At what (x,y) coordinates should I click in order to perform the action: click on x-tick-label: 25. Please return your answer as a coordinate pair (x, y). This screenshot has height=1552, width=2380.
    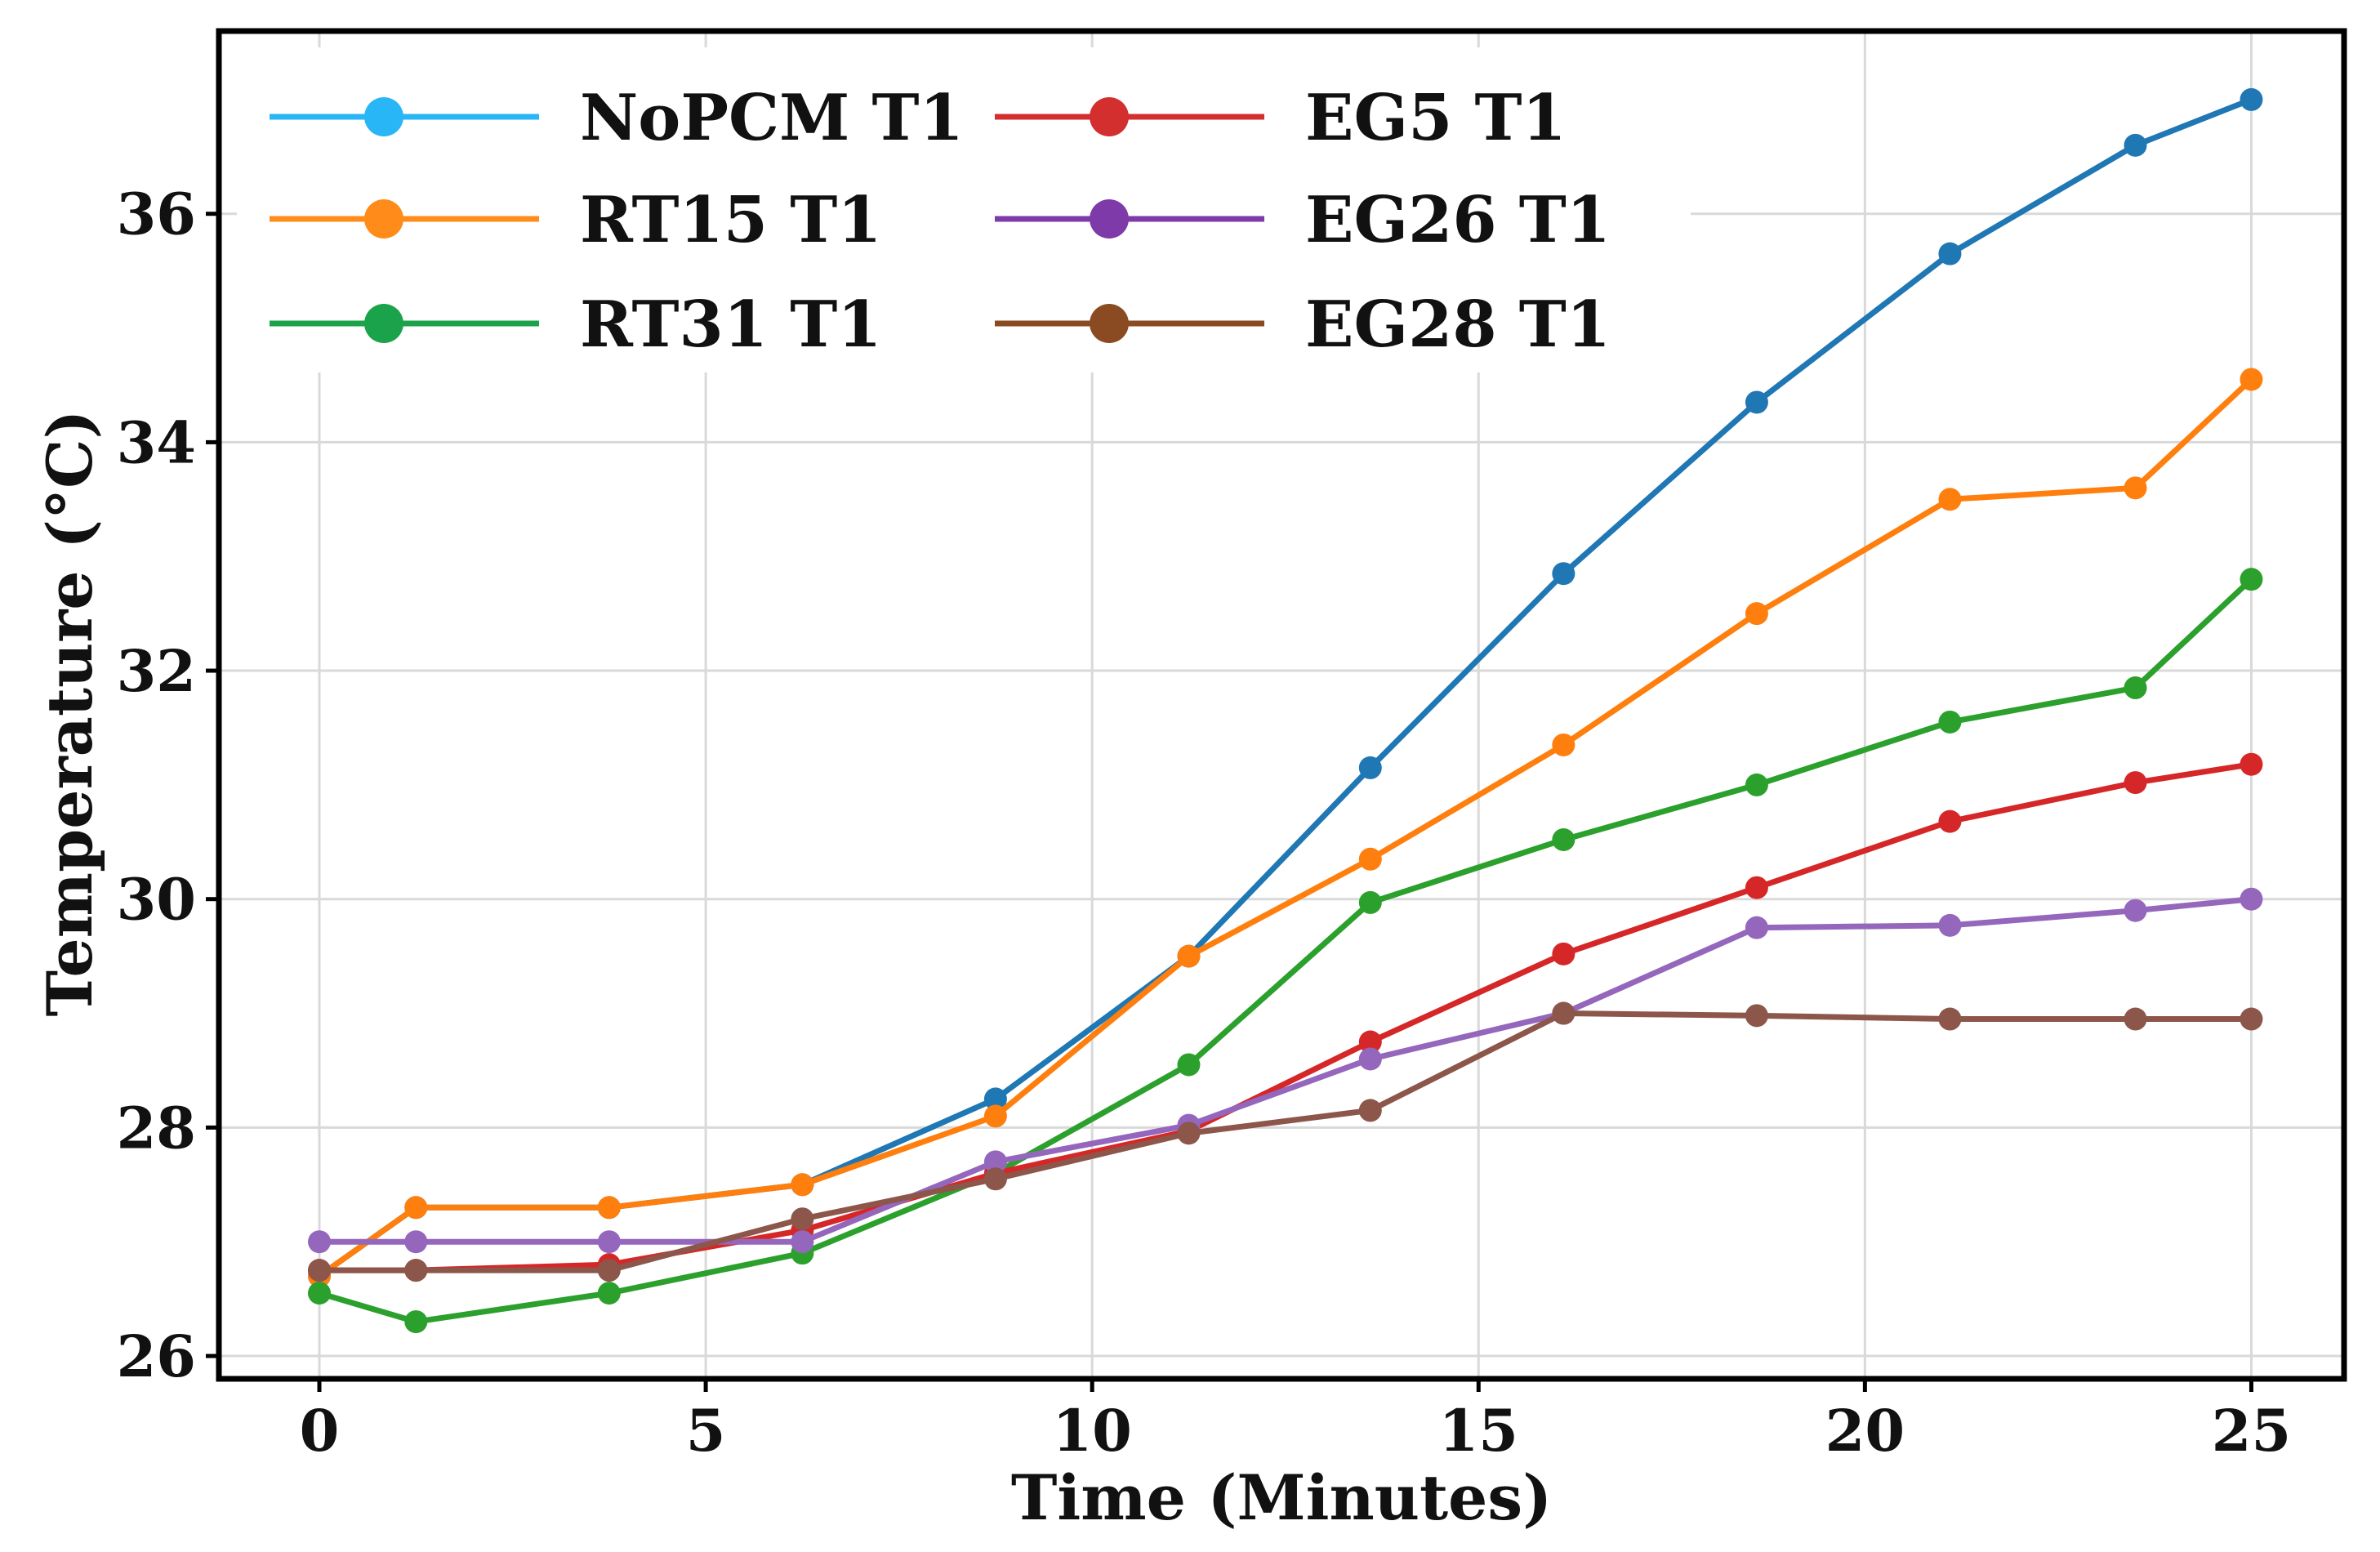
    Looking at the image, I should click on (2251, 1431).